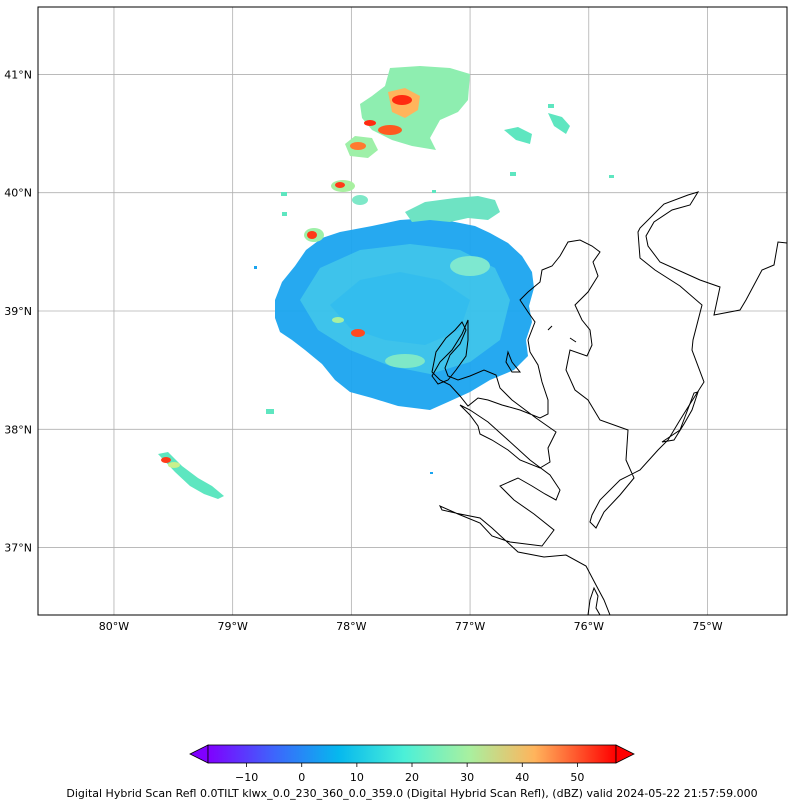 This screenshot has width=794, height=809. Describe the element at coordinates (450, 352) in the screenshot. I see `coastline-potomac` at that location.